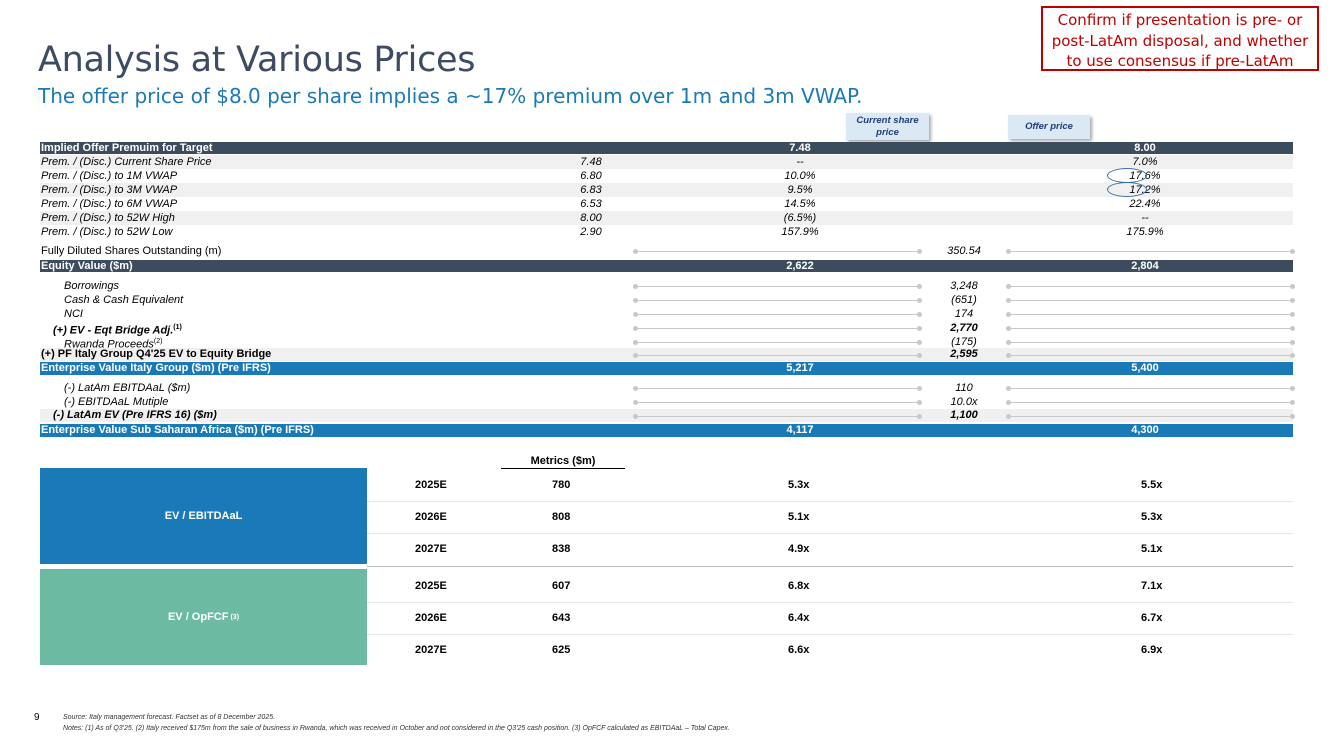  What do you see at coordinates (1152, 517) in the screenshot?
I see `multiple-offer: 5.3x` at bounding box center [1152, 517].